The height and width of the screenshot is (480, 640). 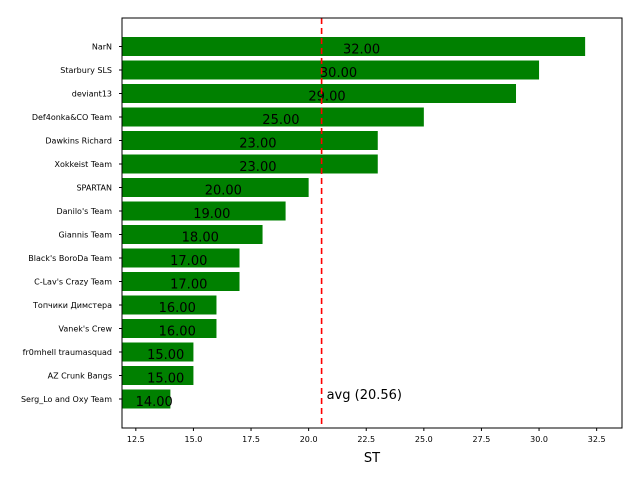 What do you see at coordinates (326, 97) in the screenshot?
I see `bar-value-label: 29.00` at bounding box center [326, 97].